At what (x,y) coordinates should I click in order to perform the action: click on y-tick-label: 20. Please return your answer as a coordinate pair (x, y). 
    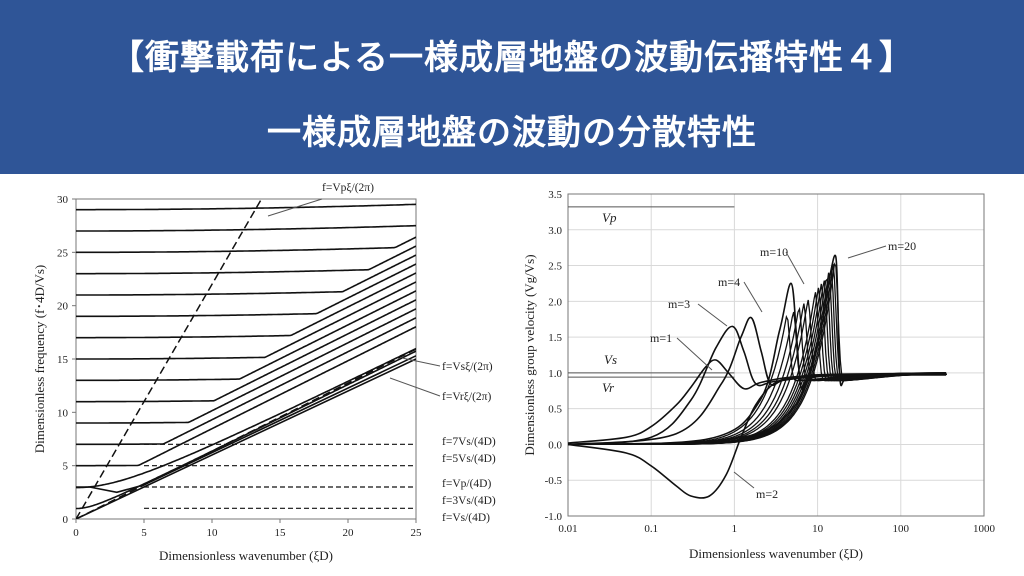
    Looking at the image, I should click on (63, 307).